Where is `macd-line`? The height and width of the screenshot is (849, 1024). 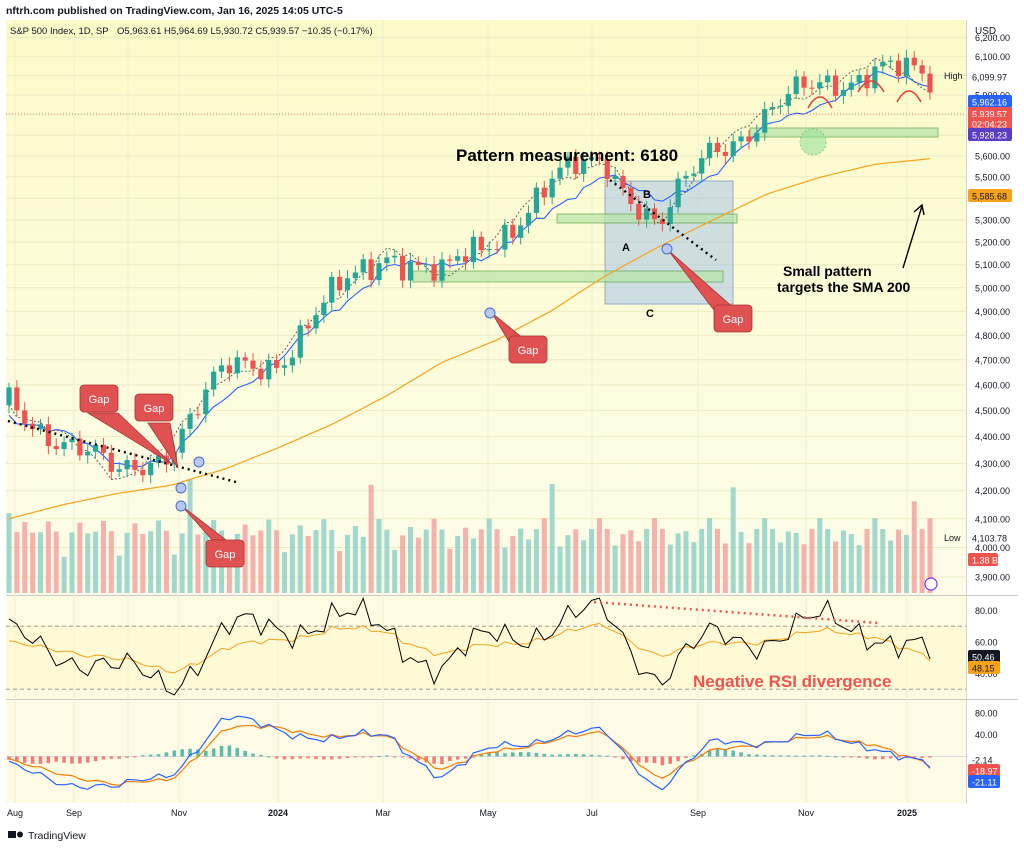 macd-line is located at coordinates (469, 753).